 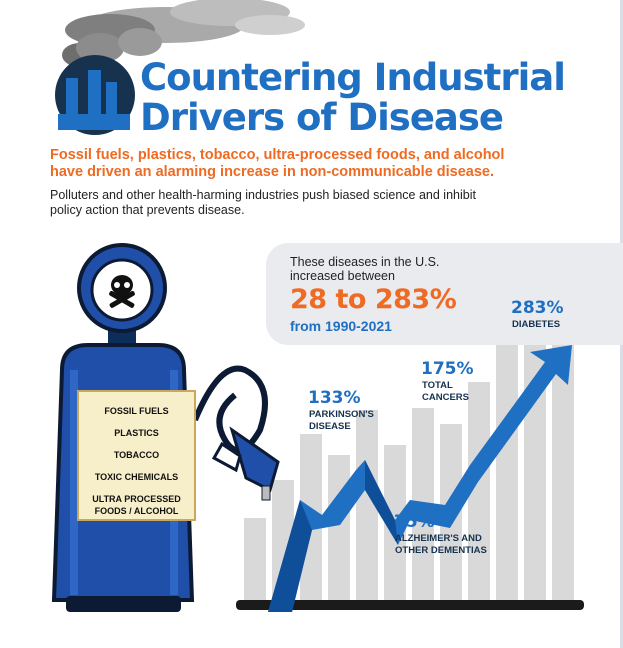 What do you see at coordinates (353, 97) in the screenshot?
I see `page-title: Countering Industrial Drivers of Disease` at bounding box center [353, 97].